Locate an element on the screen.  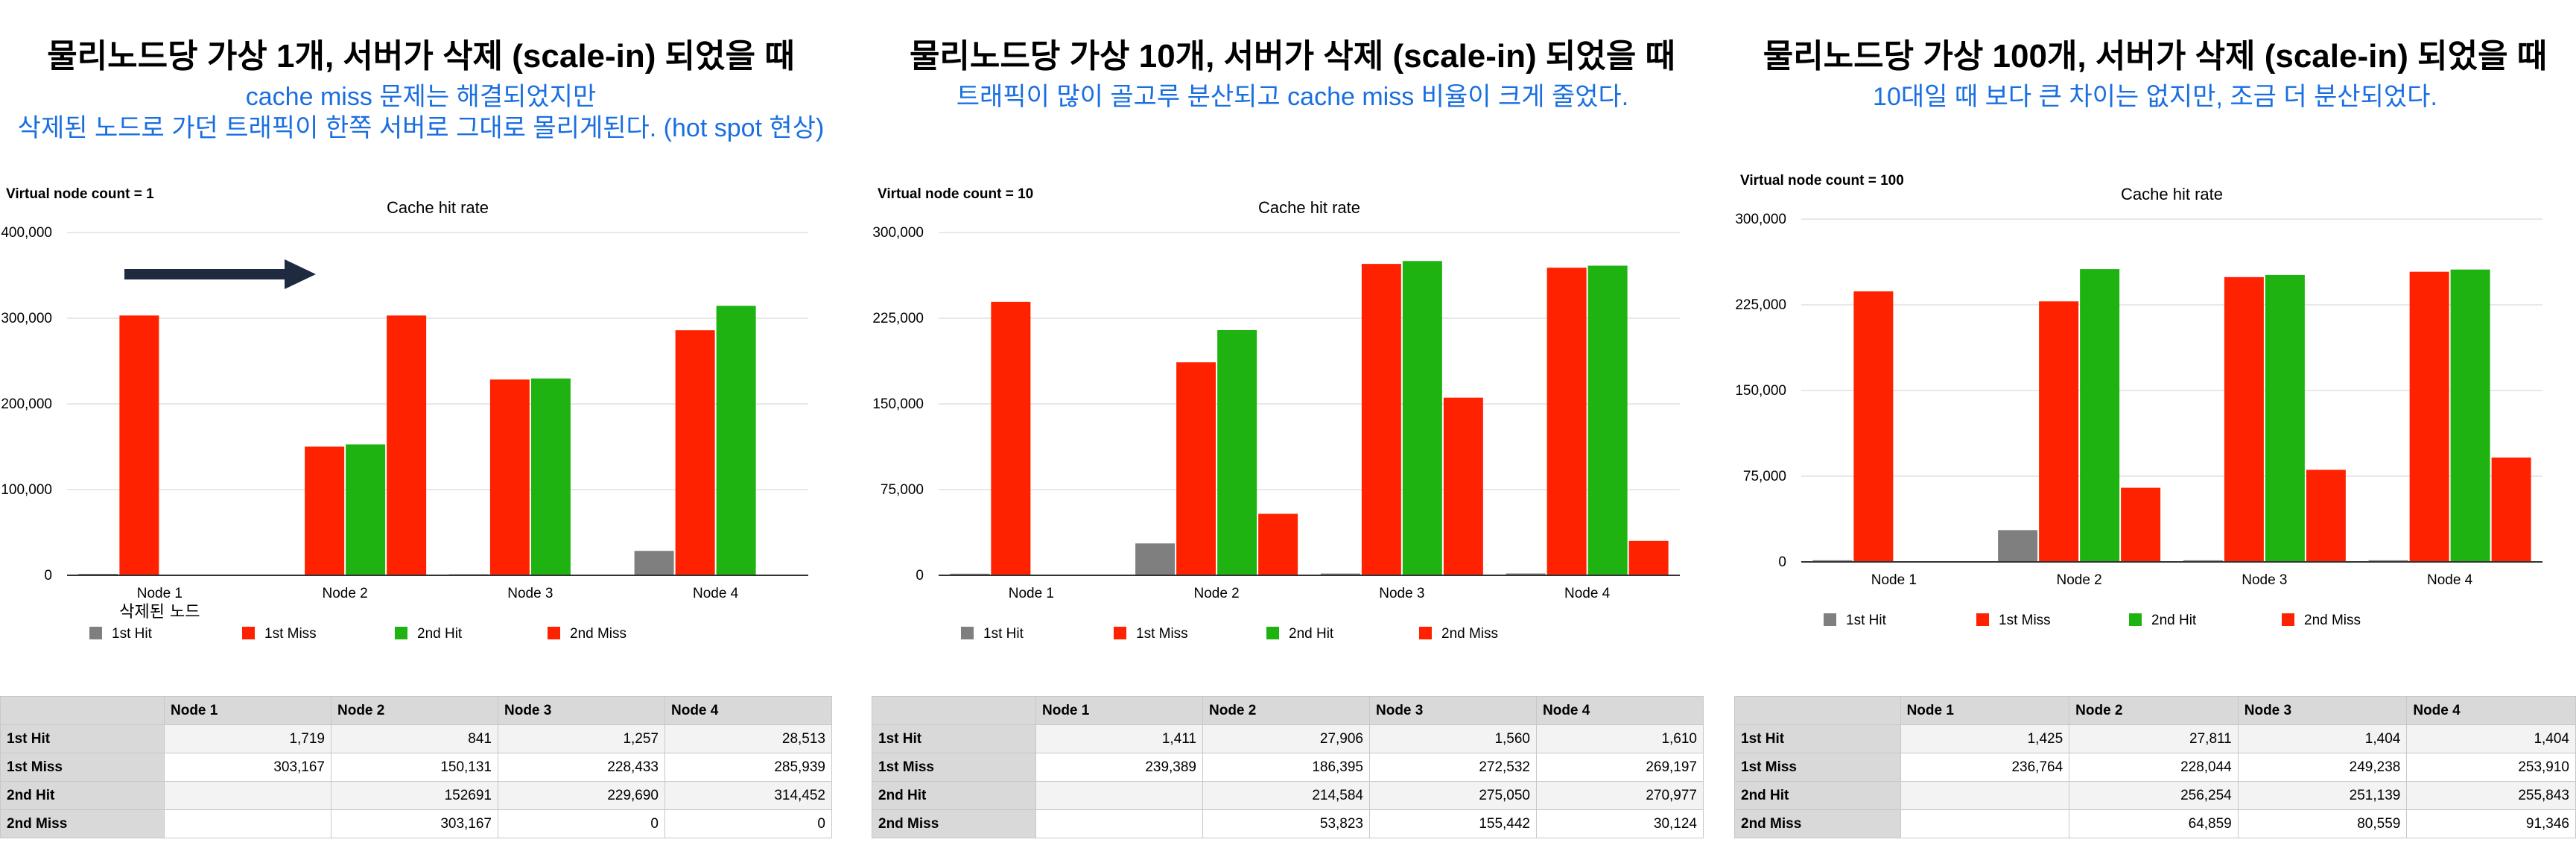
table-cell: 152691 is located at coordinates (415, 796).